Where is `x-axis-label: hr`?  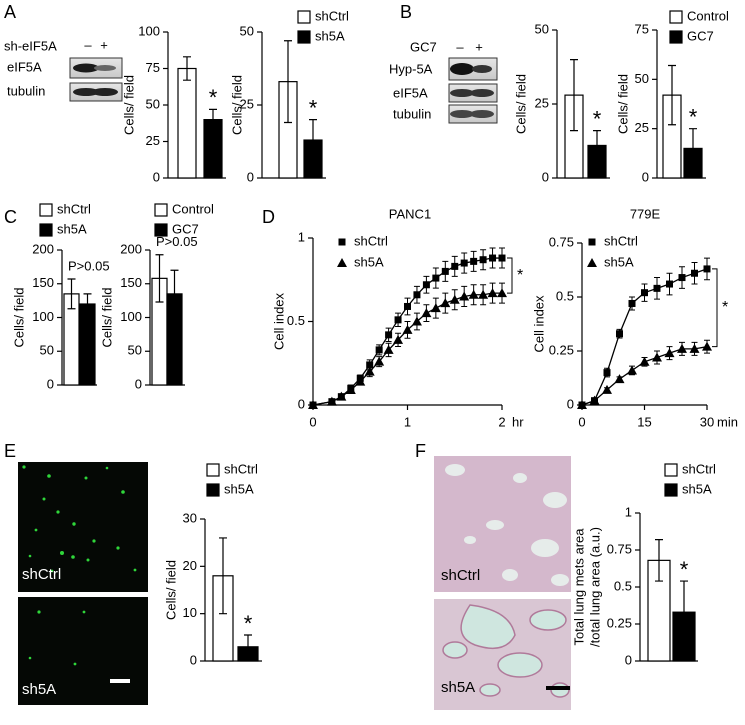 x-axis-label: hr is located at coordinates (518, 421).